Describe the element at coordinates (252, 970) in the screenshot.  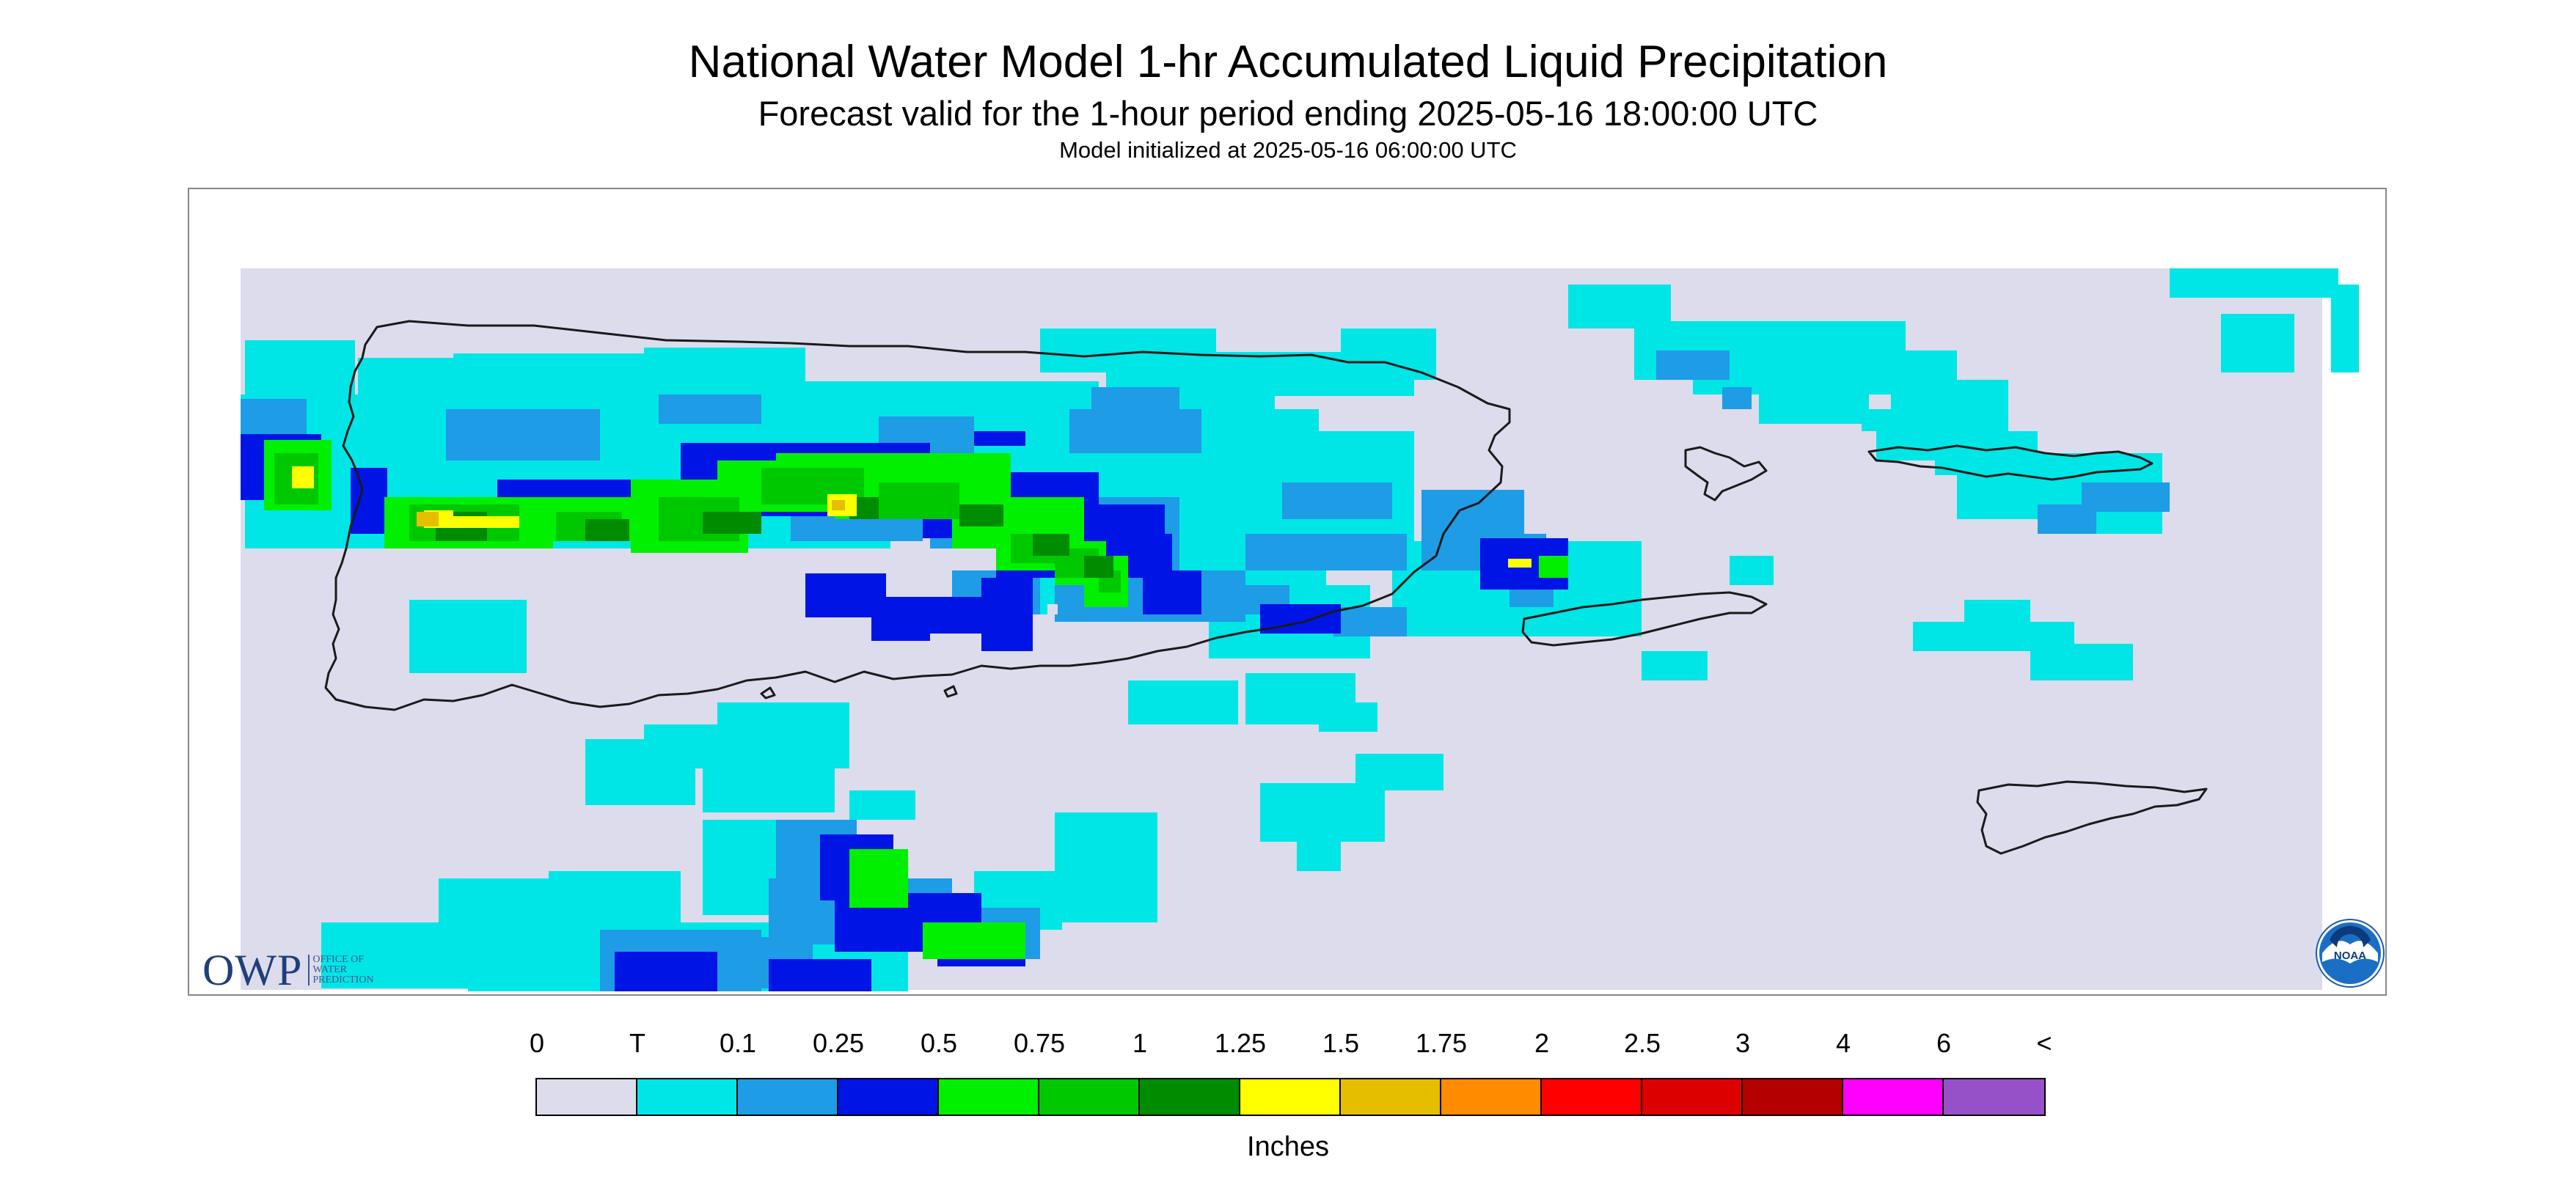
I see `owp-logo-letters: OWP` at that location.